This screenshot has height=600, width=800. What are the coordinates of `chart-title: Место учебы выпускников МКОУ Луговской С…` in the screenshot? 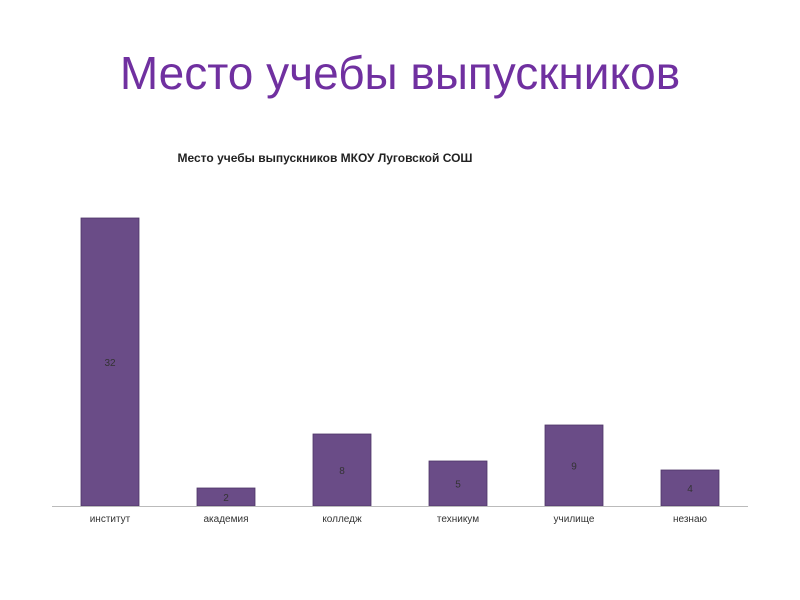 It's located at (325, 158).